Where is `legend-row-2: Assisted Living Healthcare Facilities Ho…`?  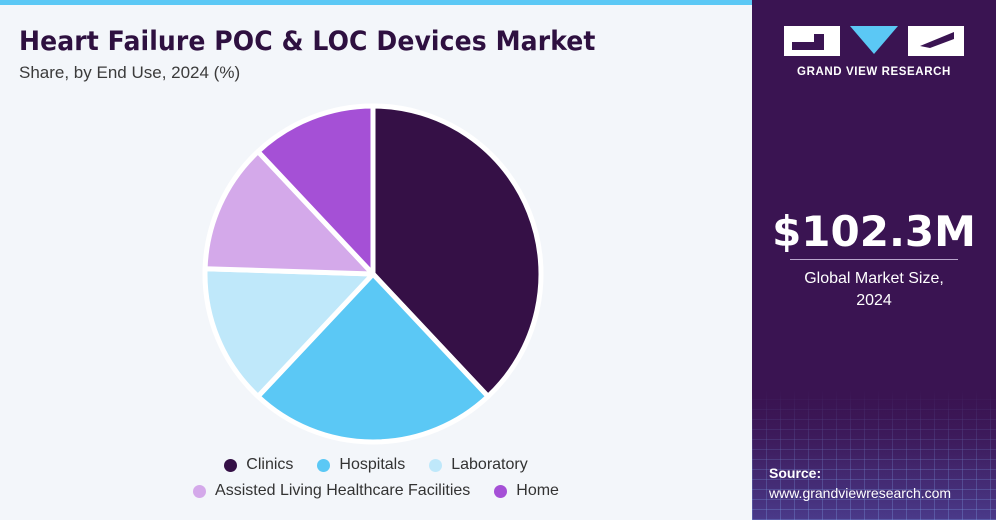 legend-row-2: Assisted Living Healthcare Facilities Ho… is located at coordinates (376, 491).